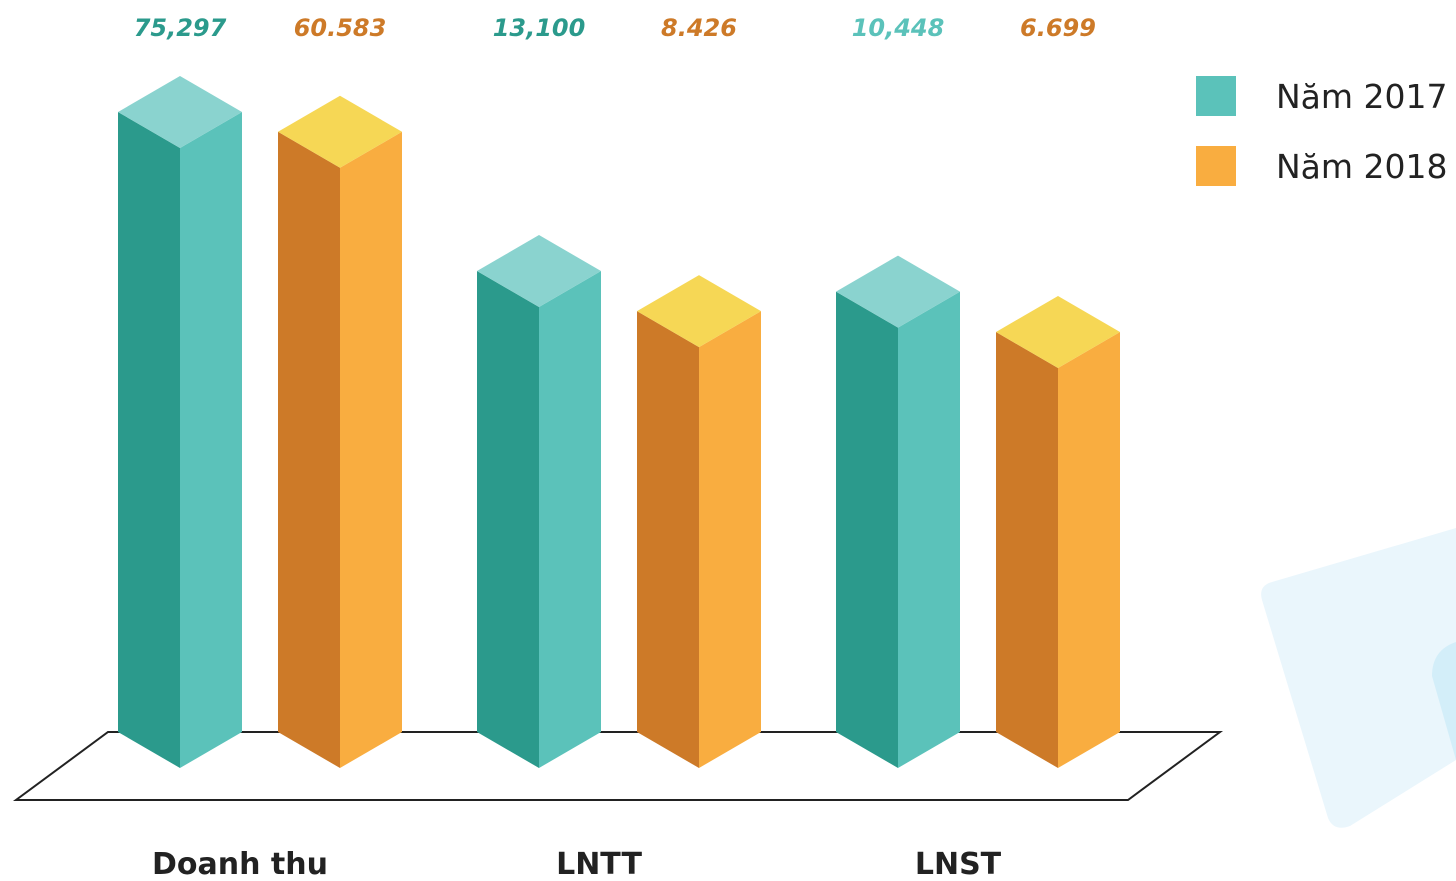  I want to click on value-label: 13,100, so click(539, 28).